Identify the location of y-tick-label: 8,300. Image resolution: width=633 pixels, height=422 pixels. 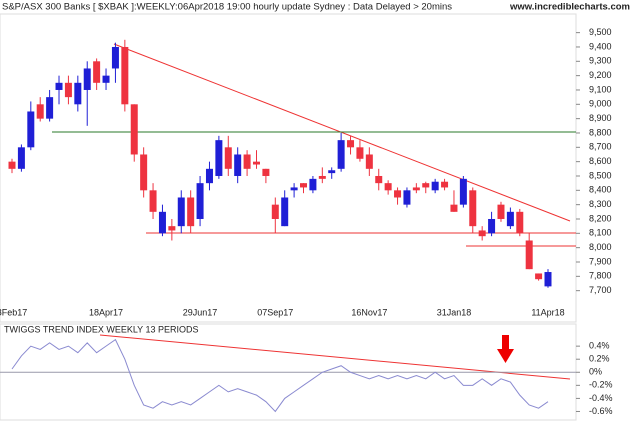
(600, 204).